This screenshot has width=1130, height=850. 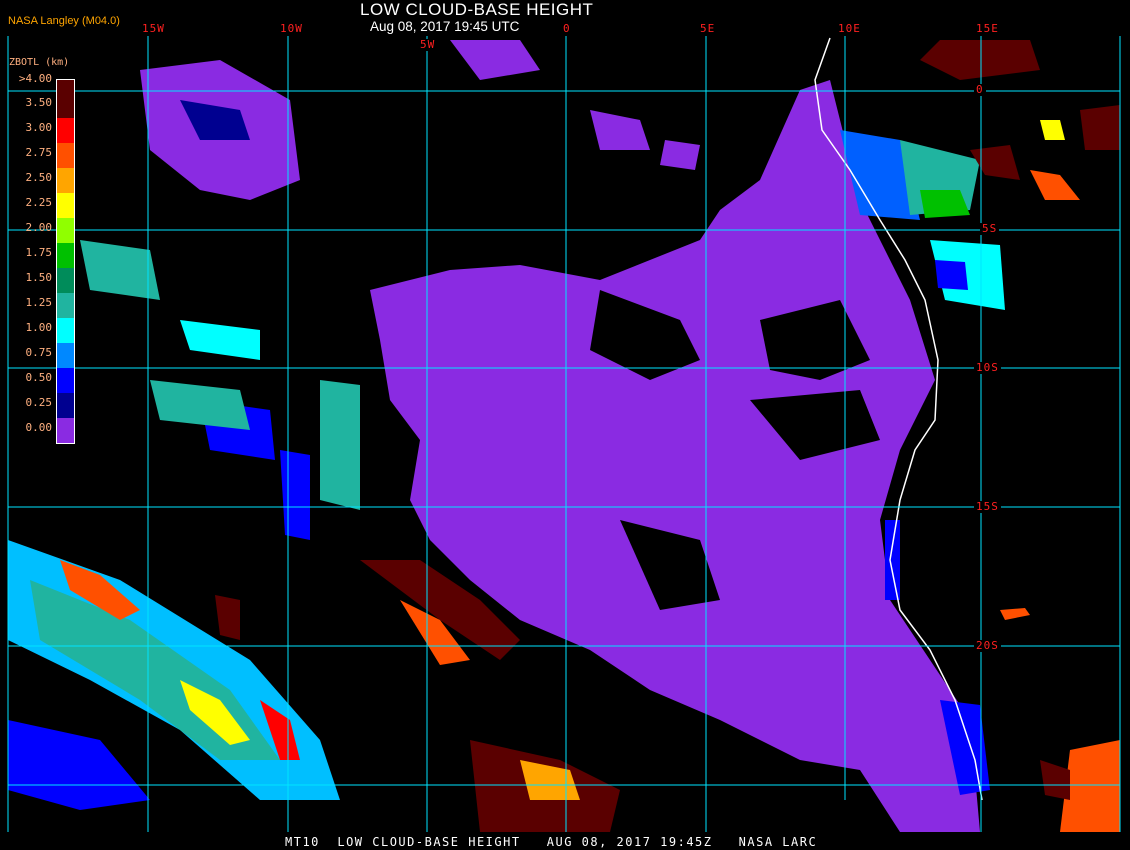 What do you see at coordinates (39, 402) in the screenshot?
I see `legend-label: 0.25` at bounding box center [39, 402].